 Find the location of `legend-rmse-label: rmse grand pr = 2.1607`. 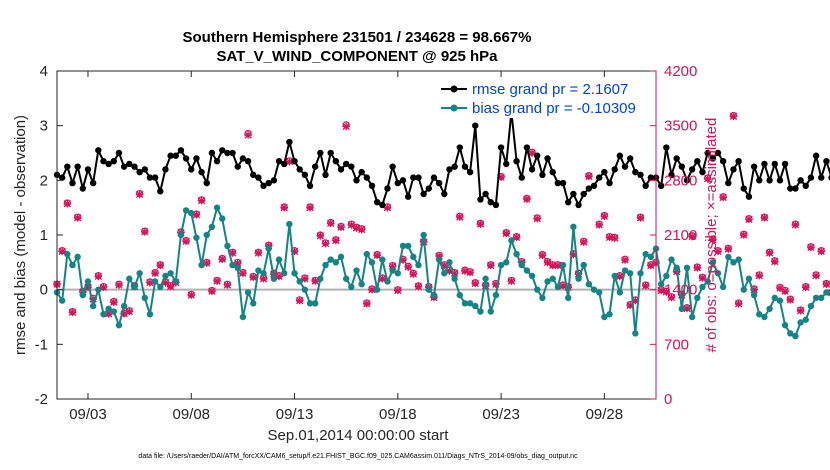

legend-rmse-label: rmse grand pr = 2.1607 is located at coordinates (550, 89).